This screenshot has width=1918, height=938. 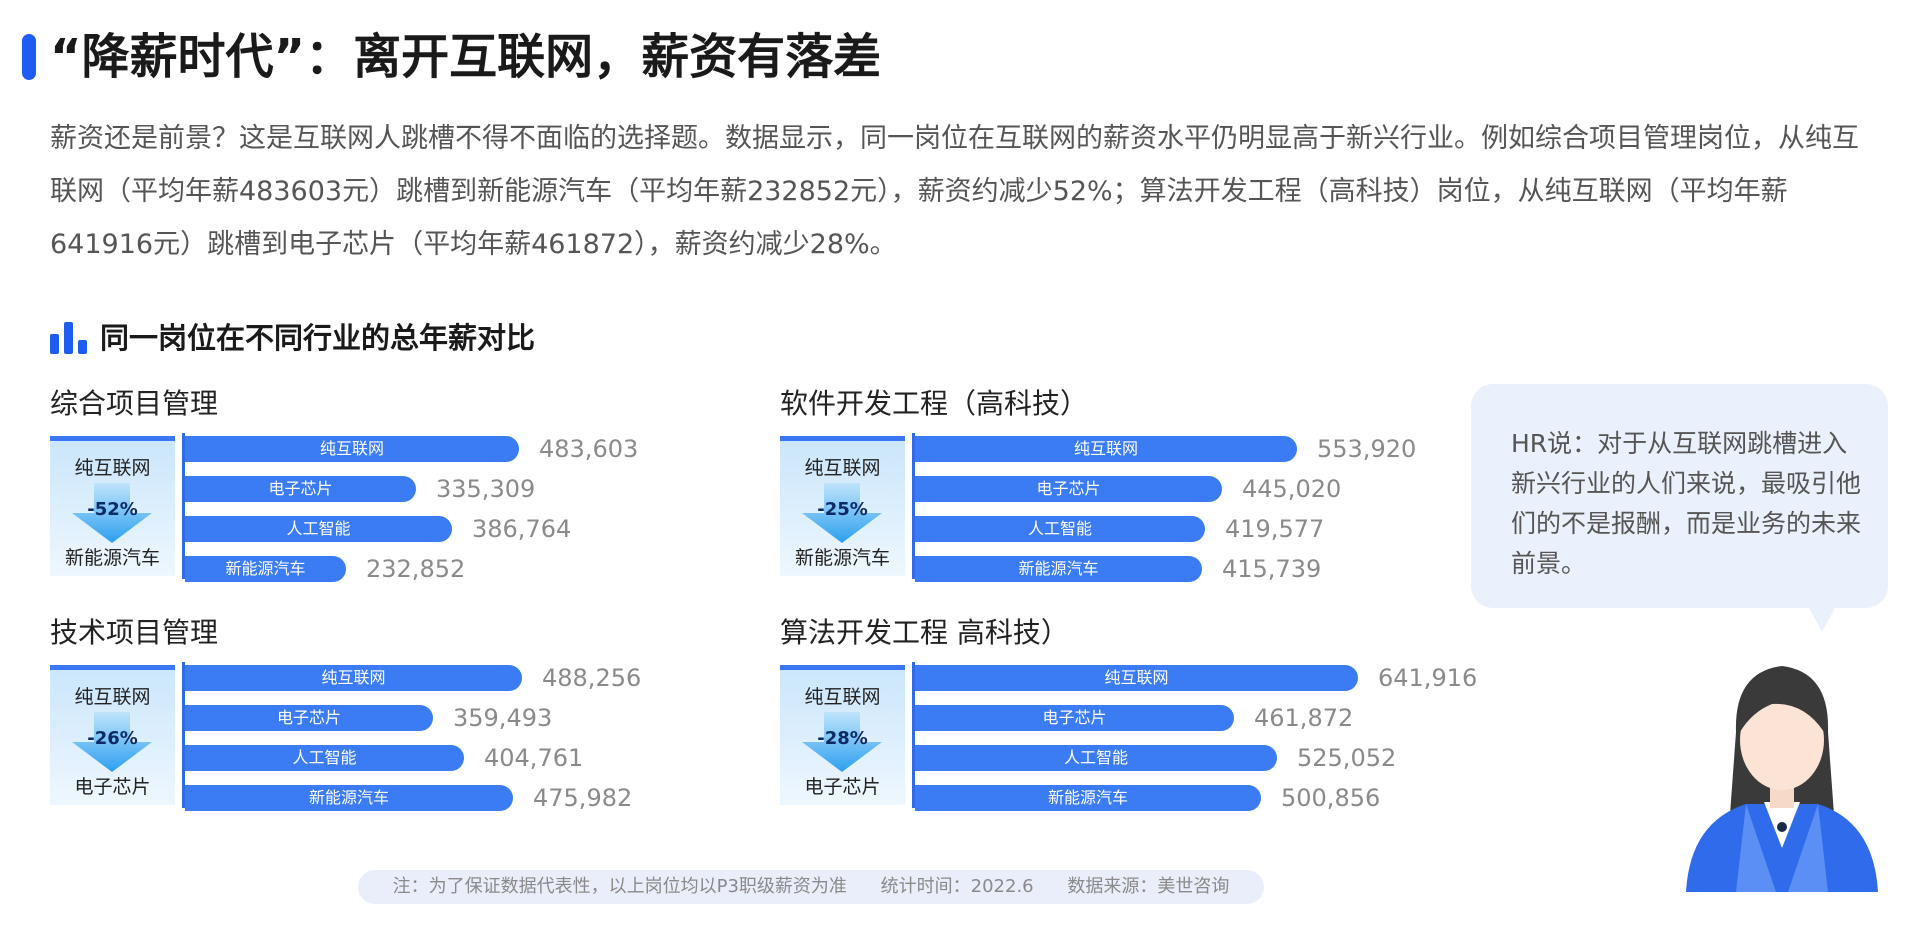 I want to click on badge-change-percent: -28%, so click(x=842, y=738).